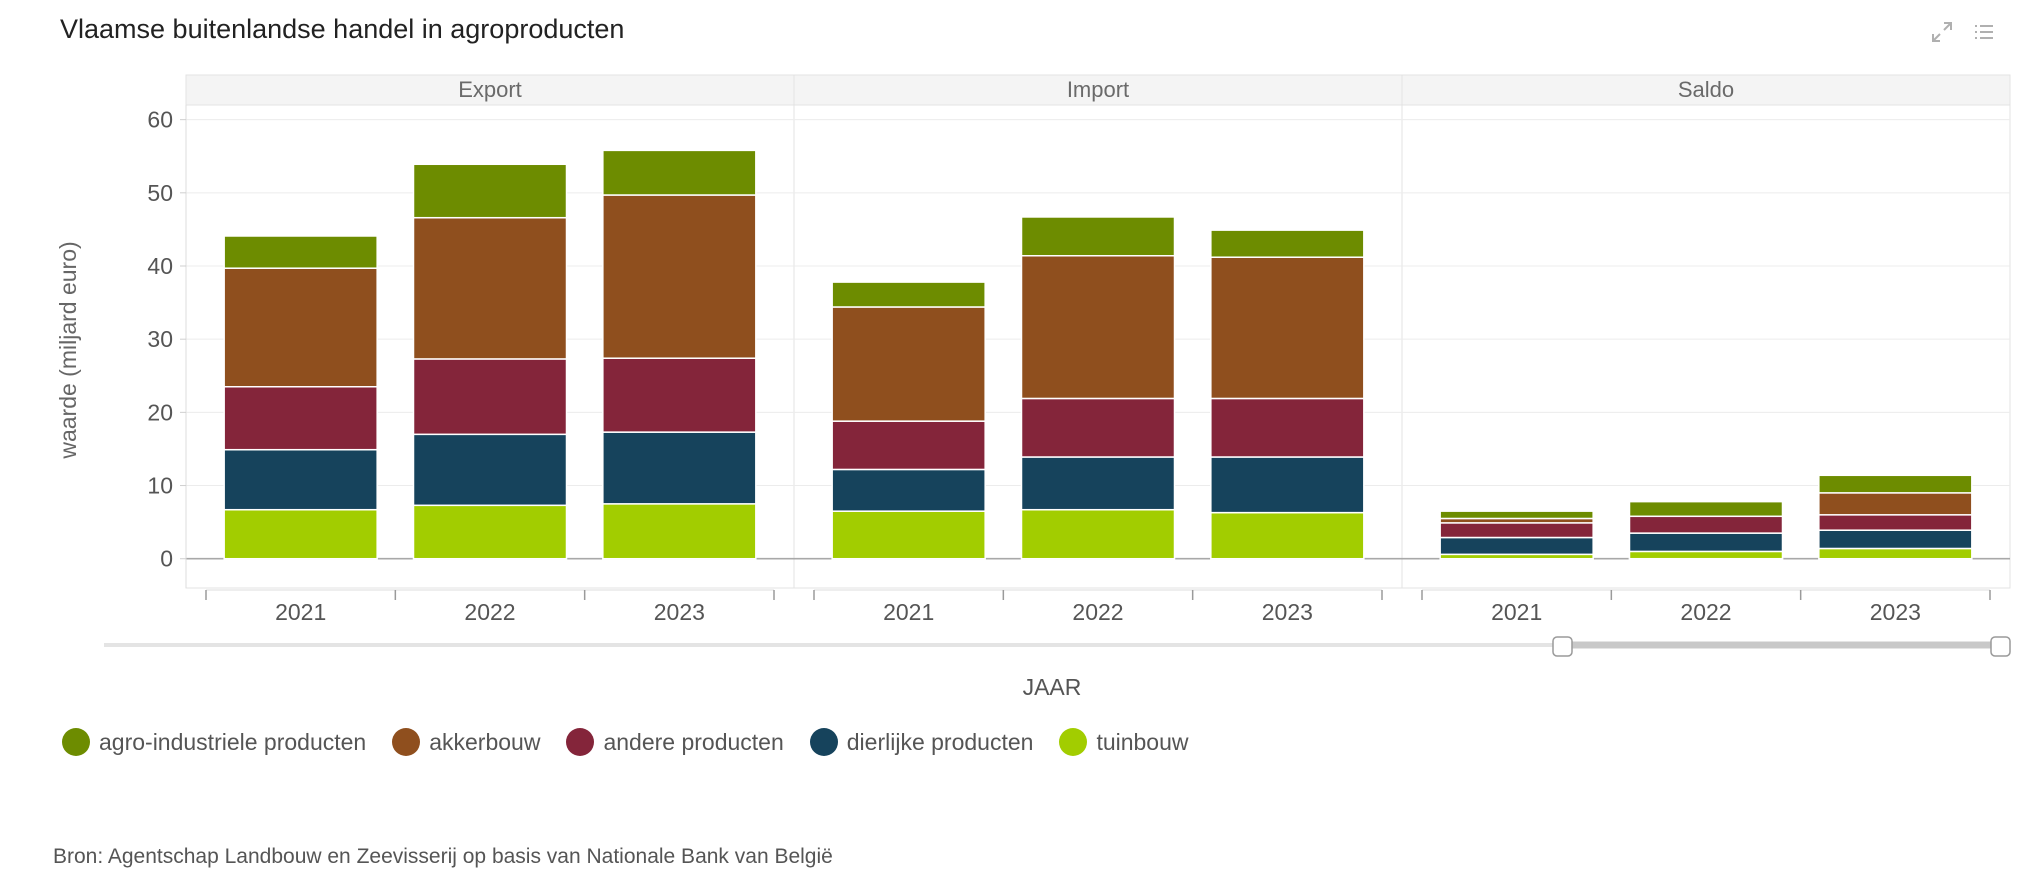 Image resolution: width=2030 pixels, height=894 pixels. What do you see at coordinates (485, 741) in the screenshot?
I see `legend-label: akkerbouw` at bounding box center [485, 741].